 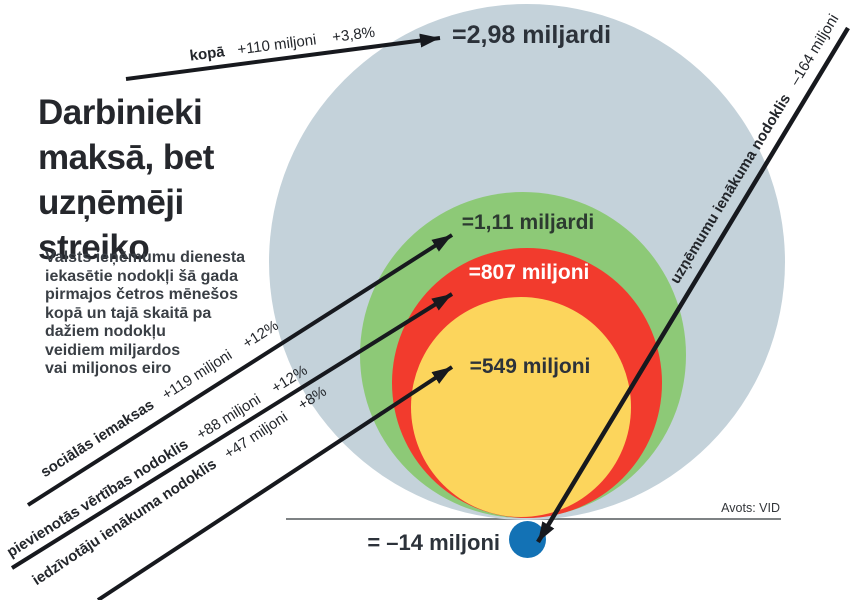 I want to click on title-line: Darbinieki, so click(x=120, y=112).